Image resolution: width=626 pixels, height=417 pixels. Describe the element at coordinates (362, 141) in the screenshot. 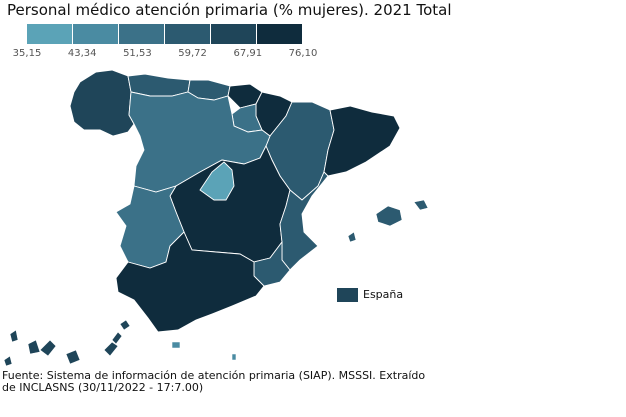

I see `region-cataluna: Cataluña` at that location.